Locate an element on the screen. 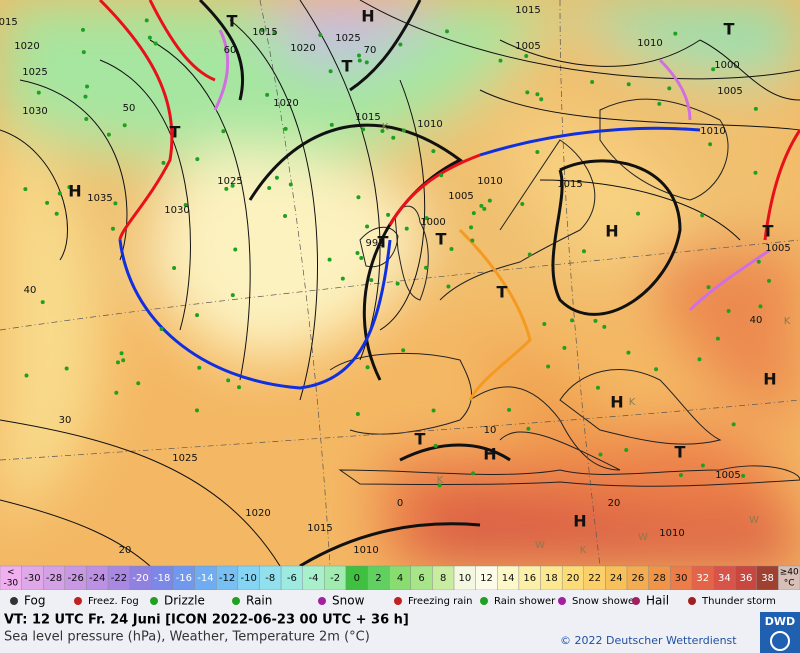 This screenshot has height=653, width=800. isobar-label: 1000 is located at coordinates (726, 65).